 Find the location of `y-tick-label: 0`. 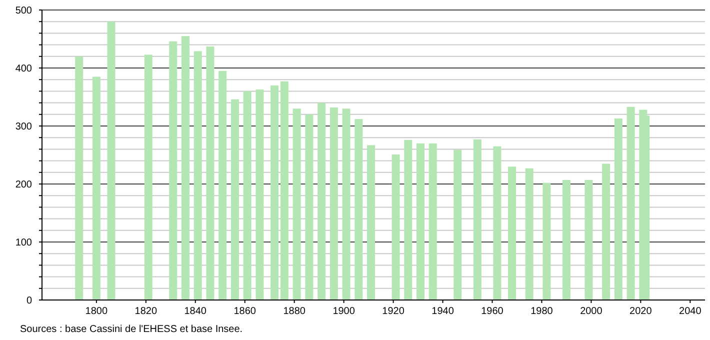

y-tick-label: 0 is located at coordinates (29, 301).